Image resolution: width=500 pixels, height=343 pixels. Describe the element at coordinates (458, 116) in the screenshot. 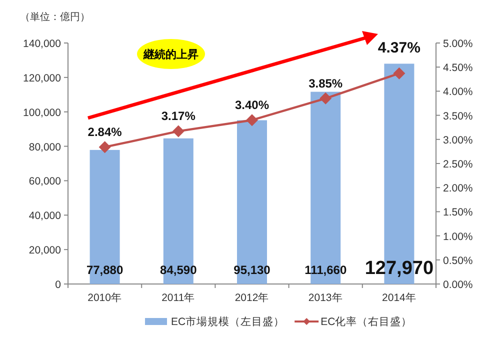

I see `y2-tick-label: 3.50%` at that location.